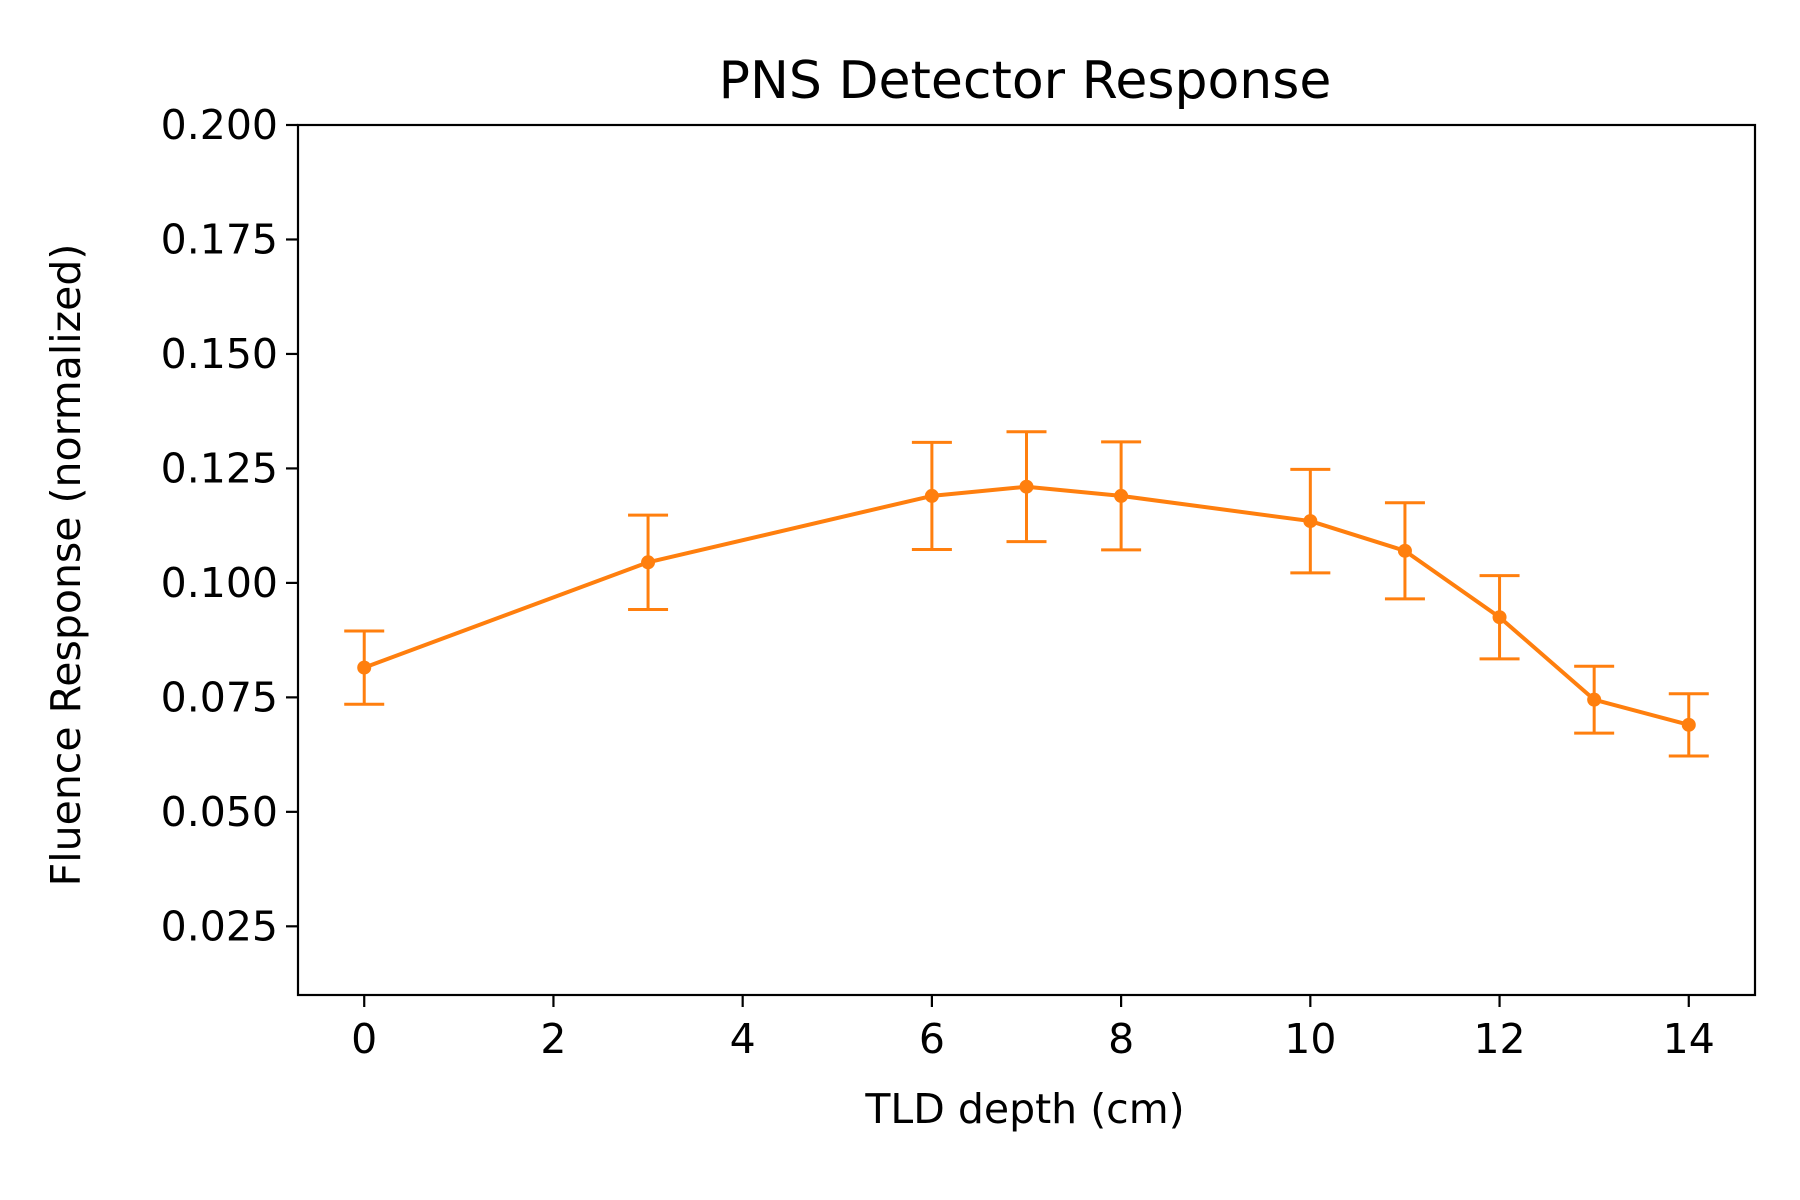 This screenshot has height=1200, width=1800. What do you see at coordinates (219, 697) in the screenshot?
I see `y-tick-label: 0.075` at bounding box center [219, 697].